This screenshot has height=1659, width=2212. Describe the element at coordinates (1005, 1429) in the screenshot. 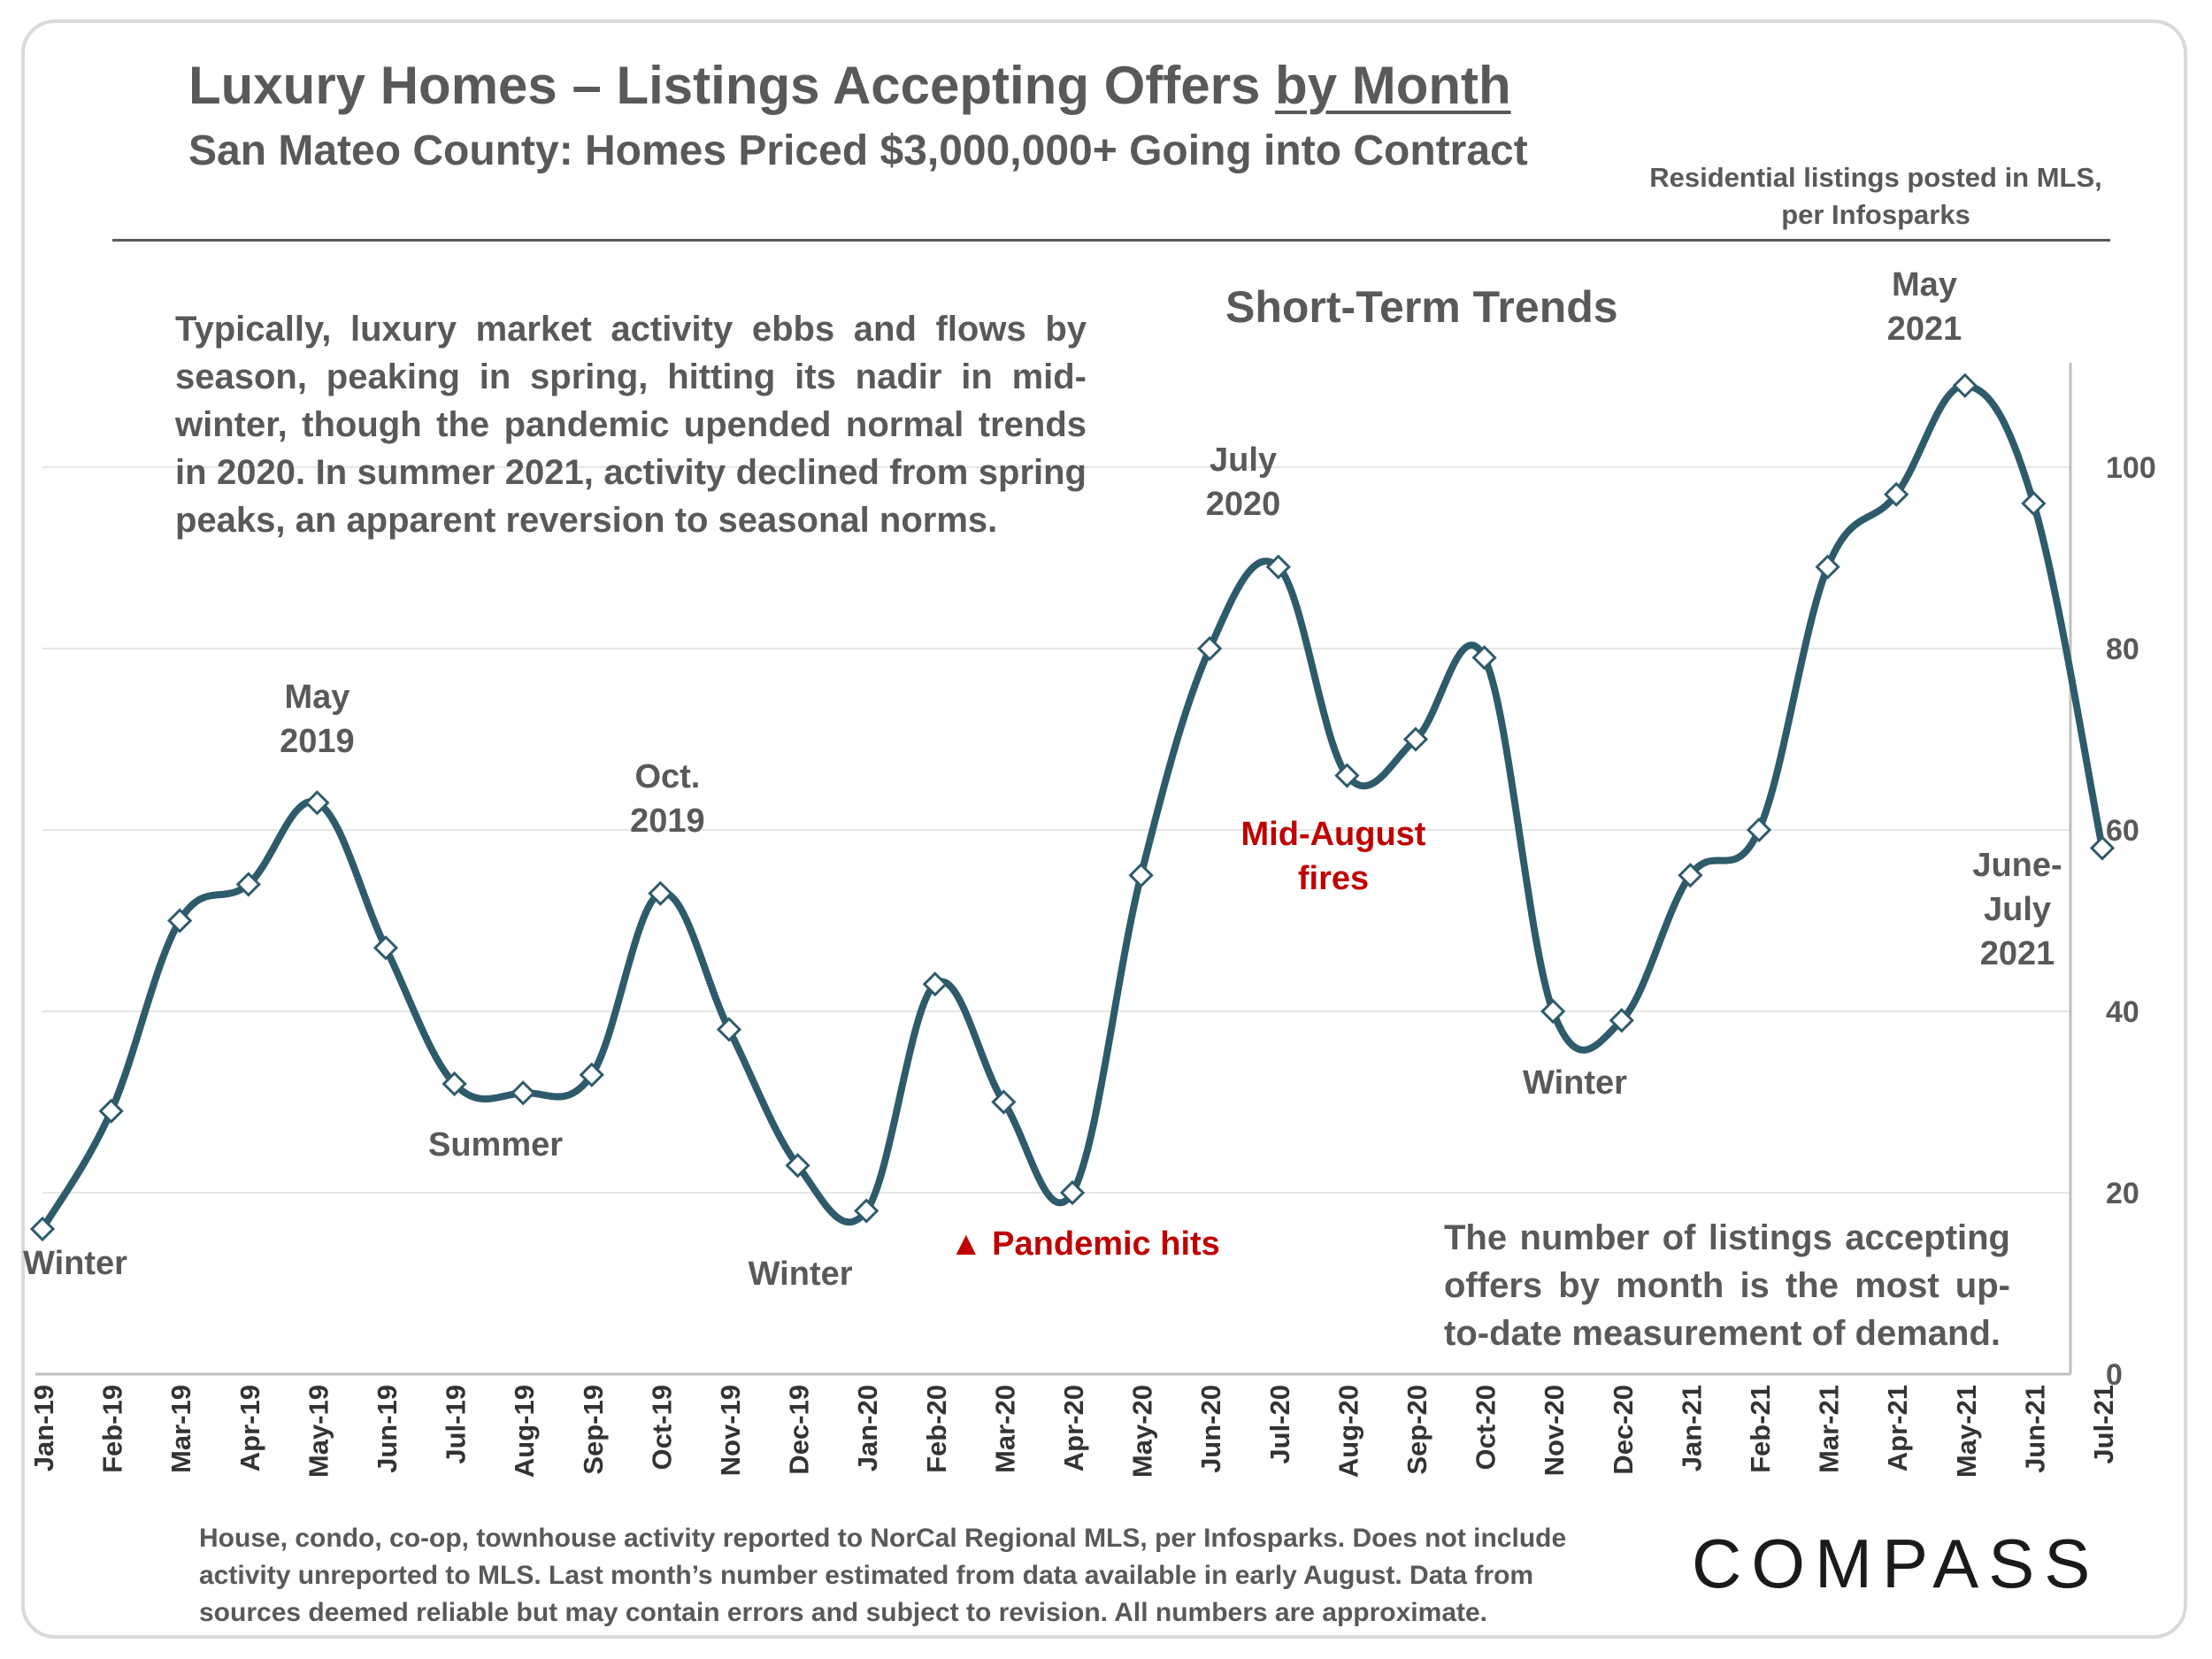

I see `x-tick-label: Mar-20` at that location.